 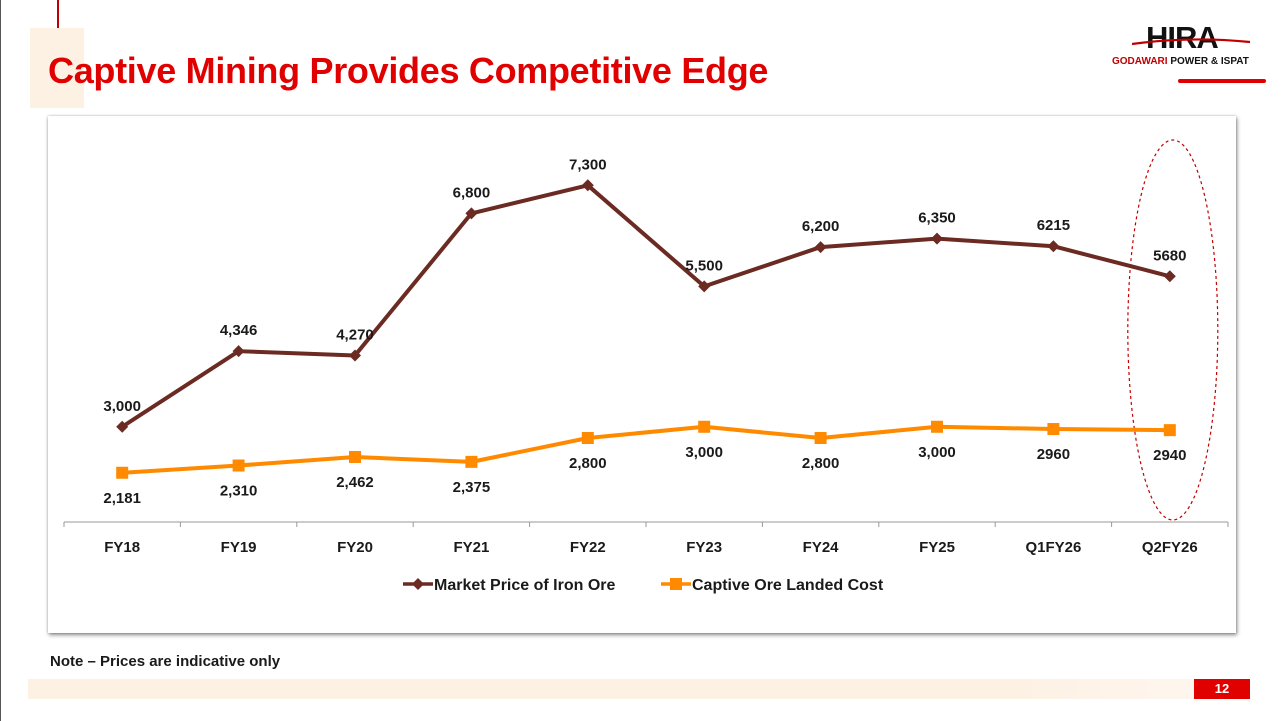 I want to click on market-price-label-fy20: 4,270, so click(x=355, y=334).